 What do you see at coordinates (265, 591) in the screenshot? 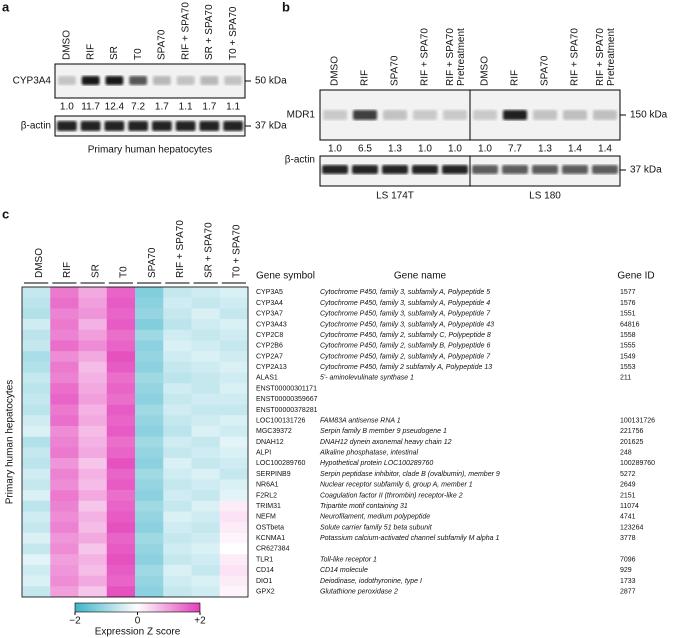
I see `gene-symbol: GPX2` at bounding box center [265, 591].